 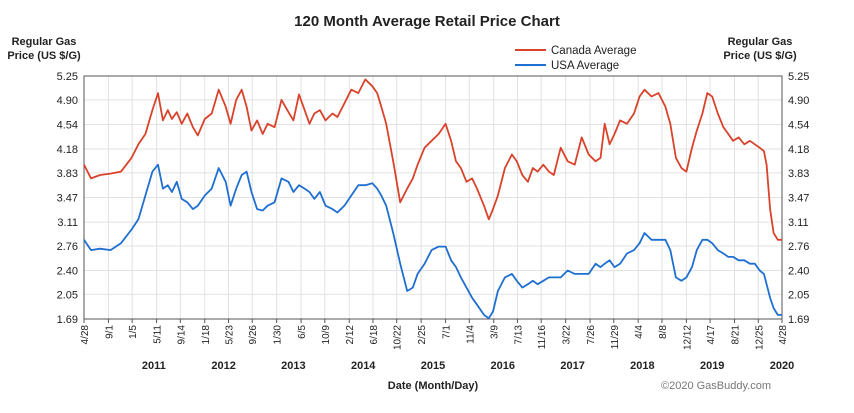 I want to click on y-tick-label-left: 4.54, so click(x=67, y=125).